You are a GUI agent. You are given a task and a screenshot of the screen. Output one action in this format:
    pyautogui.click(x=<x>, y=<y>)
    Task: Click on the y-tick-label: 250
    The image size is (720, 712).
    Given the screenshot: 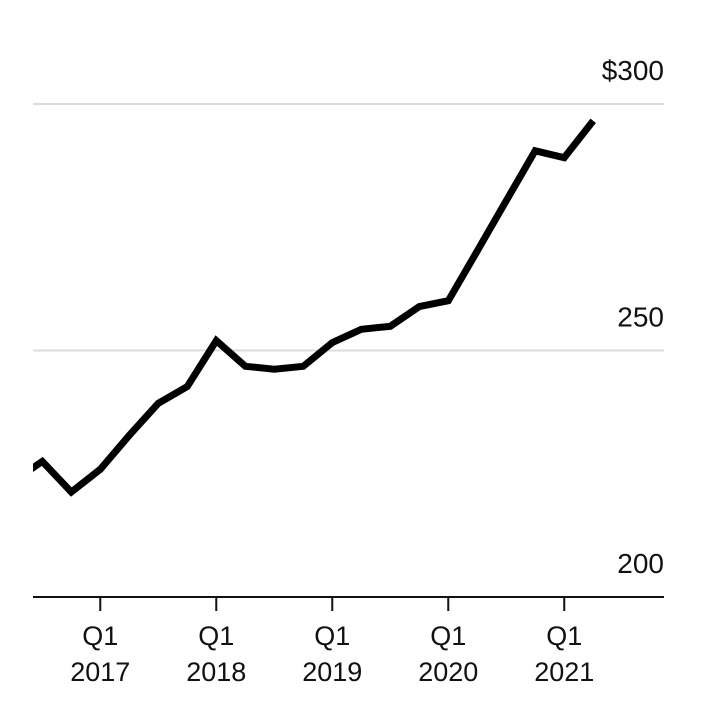 What is the action you would take?
    pyautogui.click(x=640, y=317)
    